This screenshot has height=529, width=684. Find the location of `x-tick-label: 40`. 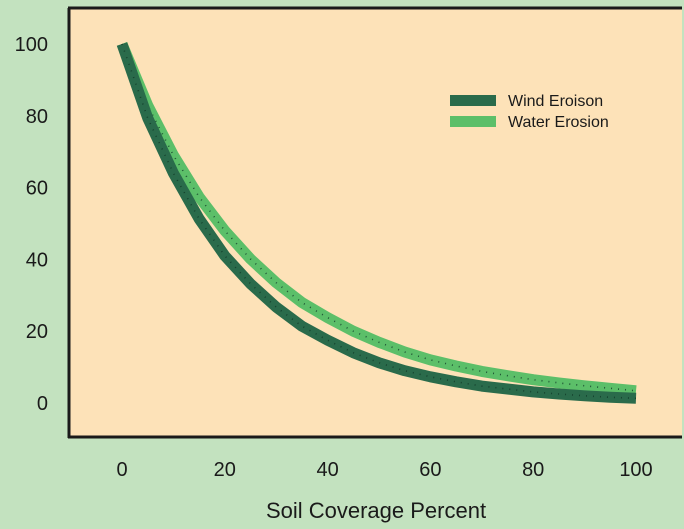

x-tick-label: 40 is located at coordinates (327, 470).